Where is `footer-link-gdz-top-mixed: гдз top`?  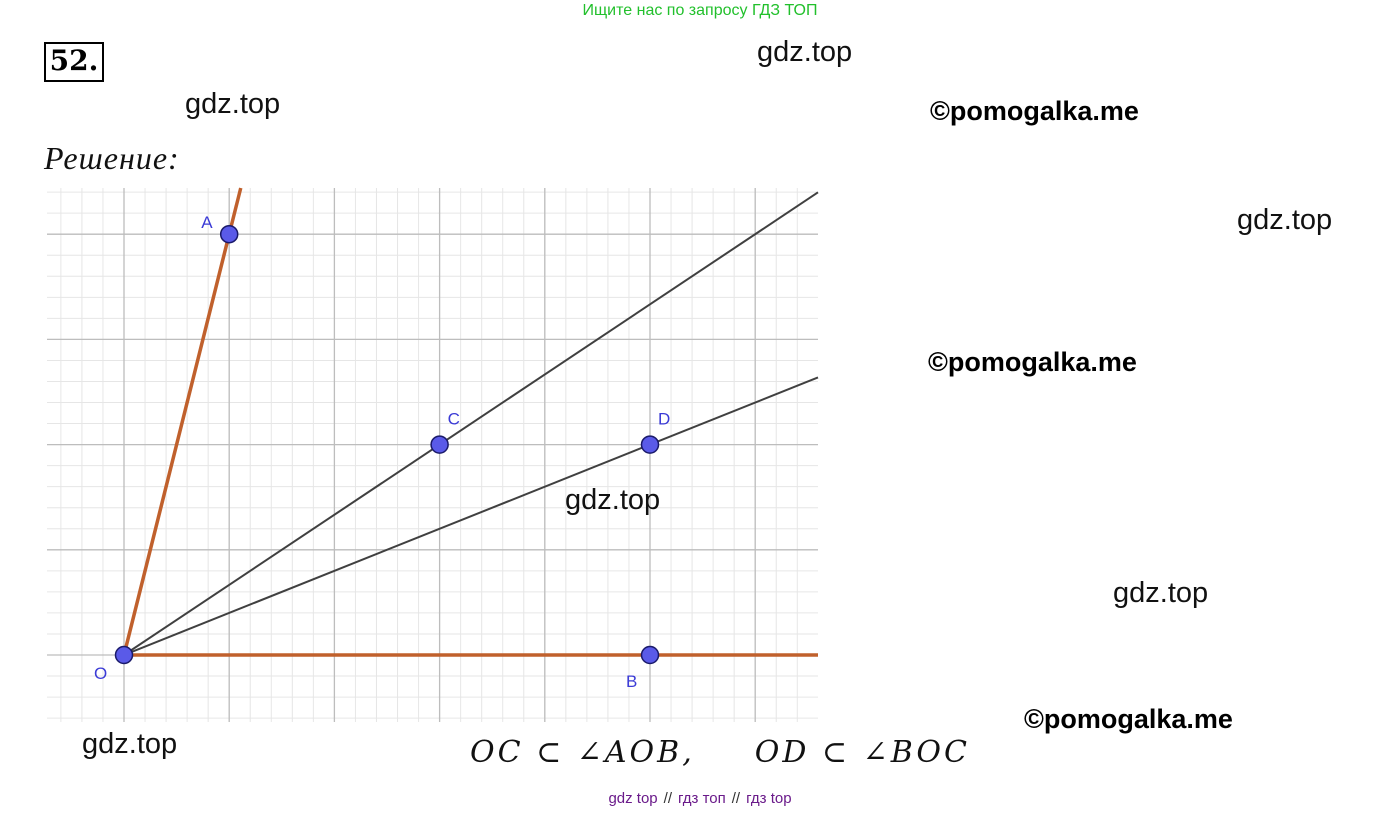 footer-link-gdz-top-mixed: гдз top is located at coordinates (769, 798).